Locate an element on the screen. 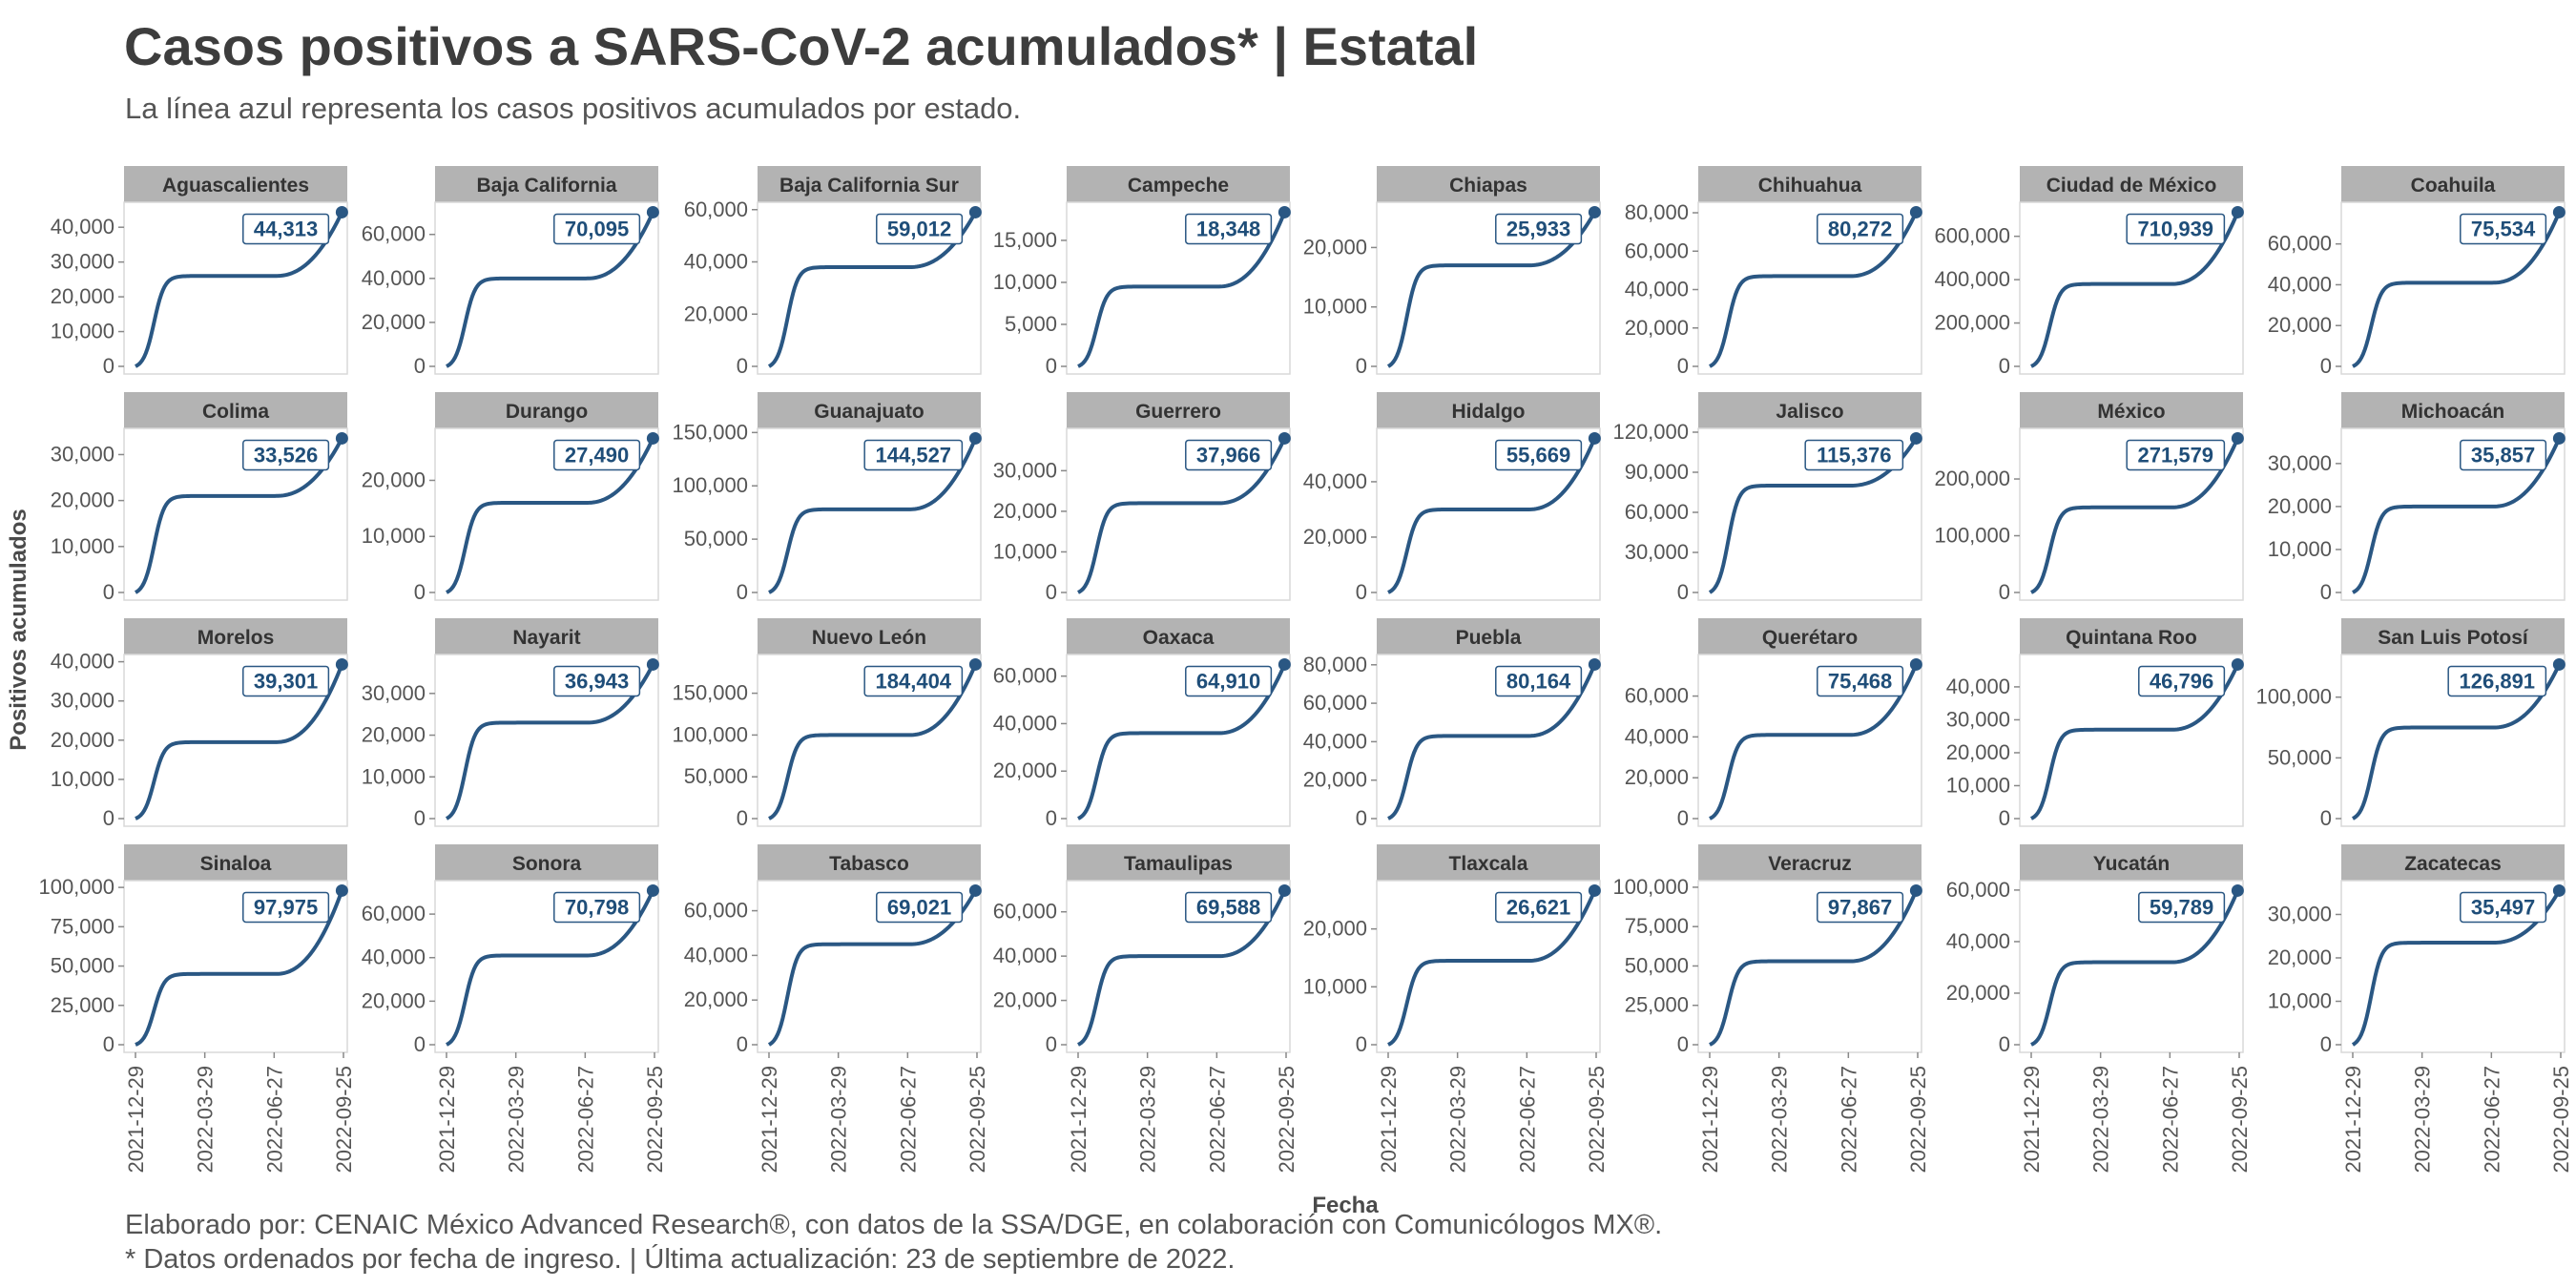  panel-10: Guanajuato 0 50,000 100,000 150,000 144,527 is located at coordinates (827, 498).